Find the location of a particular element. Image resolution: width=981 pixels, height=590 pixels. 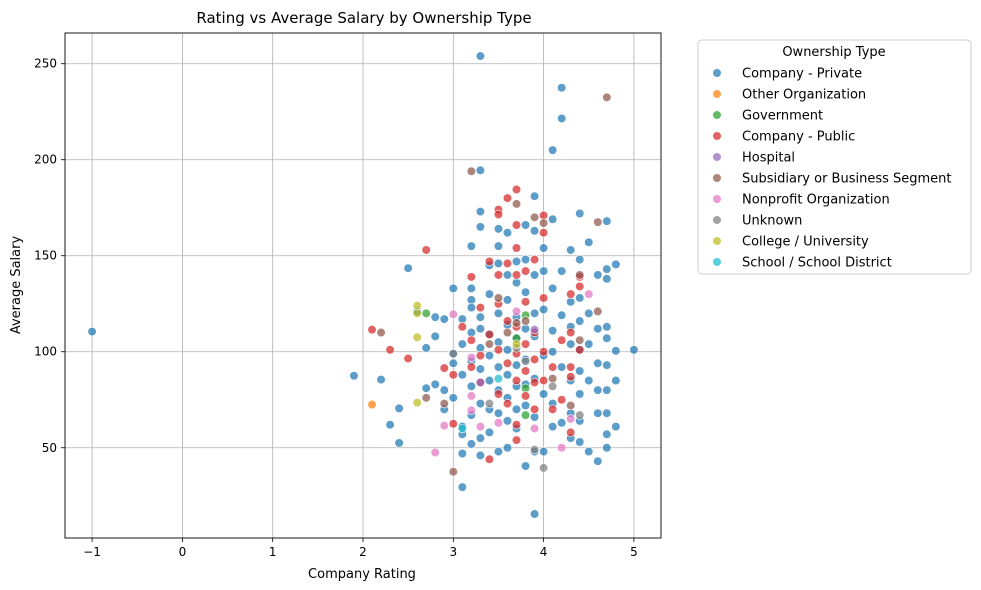

y-tick-label: 150 is located at coordinates (45, 256).